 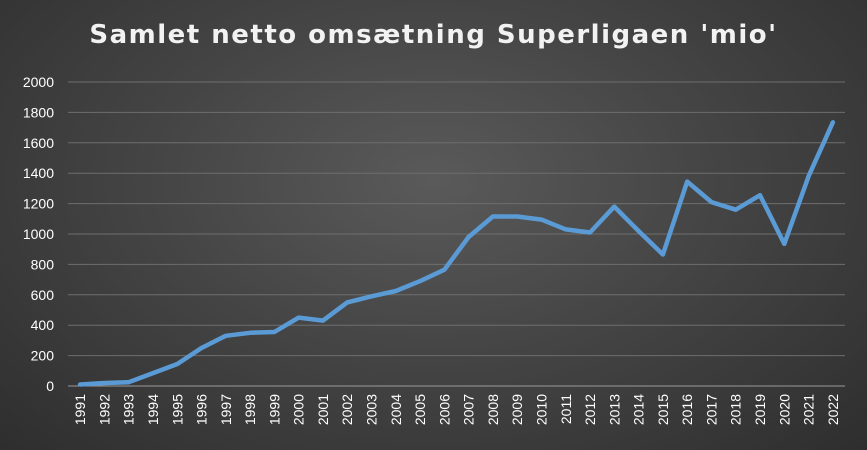 What do you see at coordinates (43, 264) in the screenshot?
I see `y-tick-label: 800` at bounding box center [43, 264].